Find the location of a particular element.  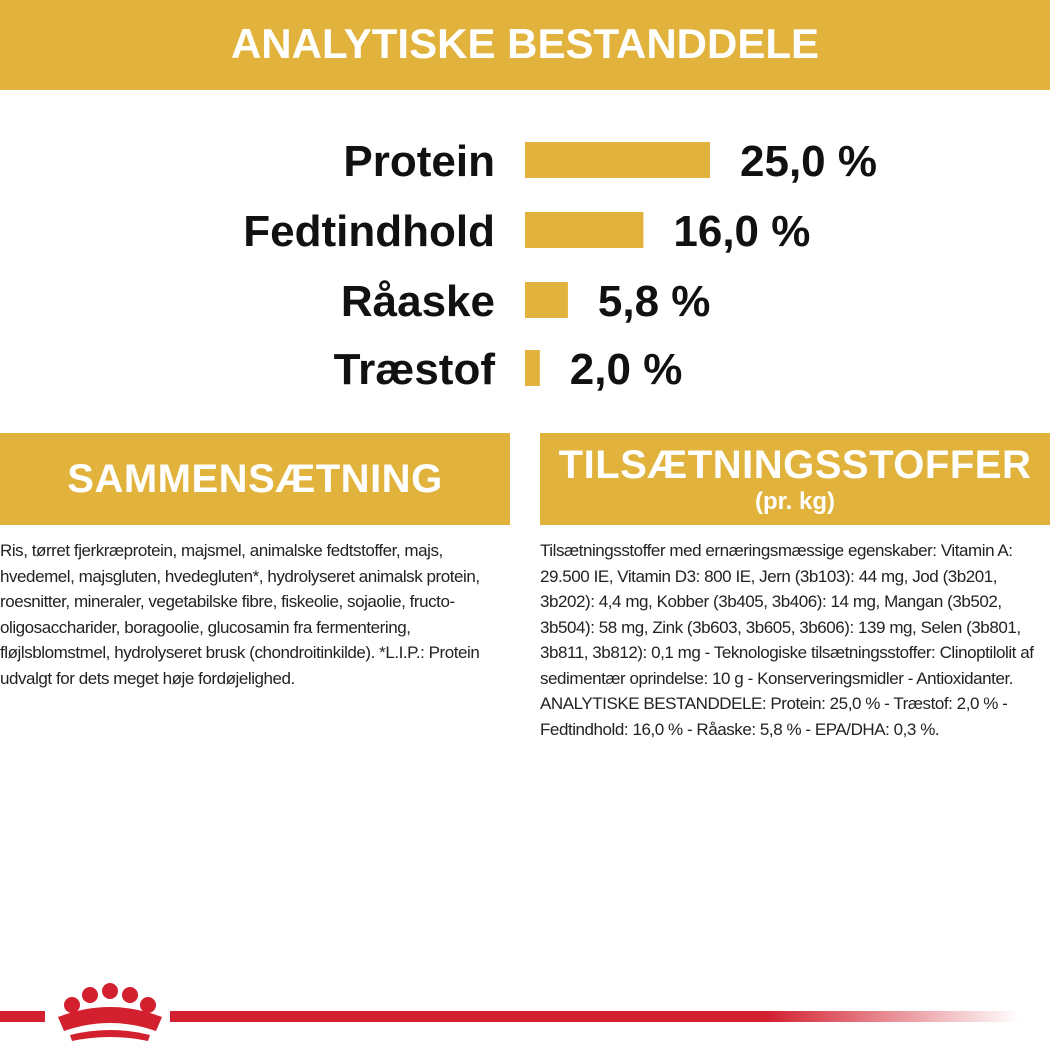

chart-title: ANALYTISKE BESTANDDELE is located at coordinates (525, 43).